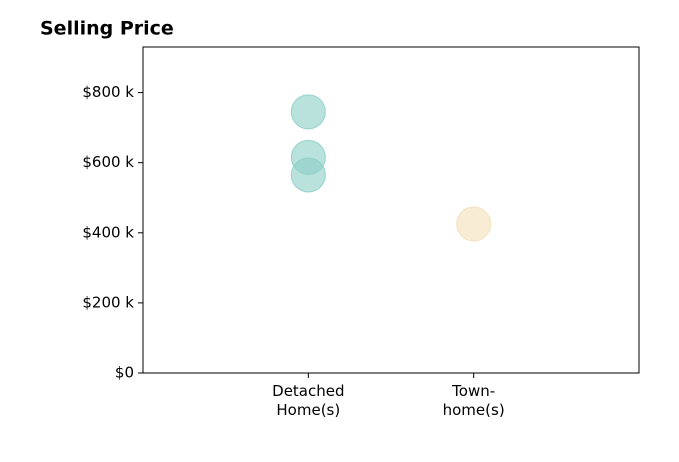  What do you see at coordinates (107, 29) in the screenshot?
I see `chart-title: Selling Price` at bounding box center [107, 29].